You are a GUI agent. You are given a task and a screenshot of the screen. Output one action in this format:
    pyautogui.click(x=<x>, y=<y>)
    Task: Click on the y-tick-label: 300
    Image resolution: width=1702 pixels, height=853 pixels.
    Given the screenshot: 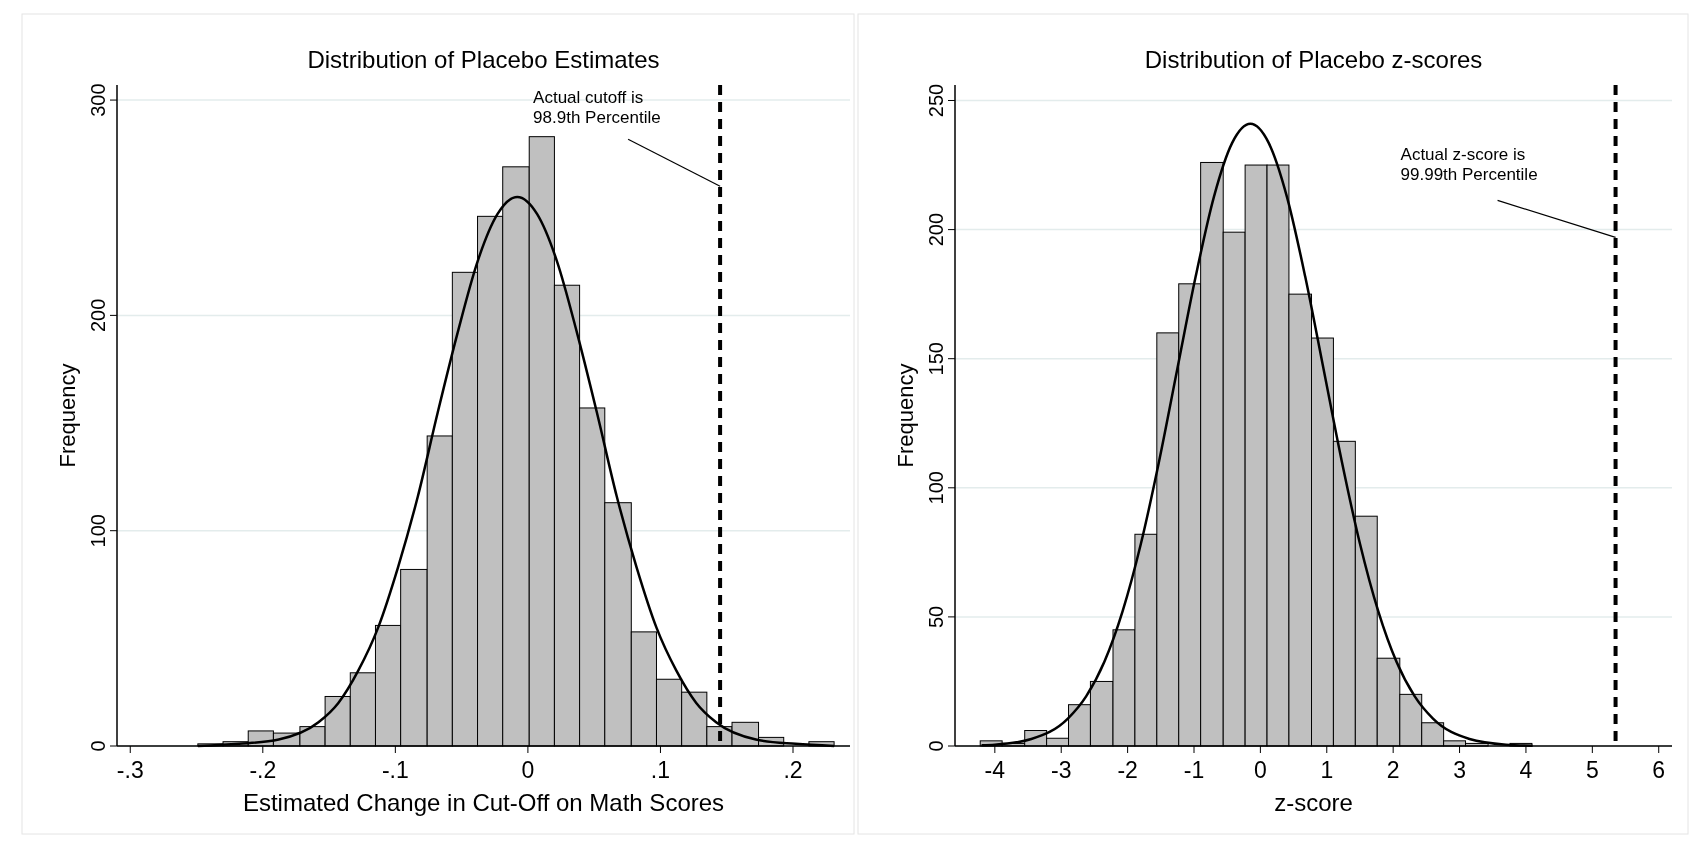 What is the action you would take?
    pyautogui.click(x=98, y=100)
    